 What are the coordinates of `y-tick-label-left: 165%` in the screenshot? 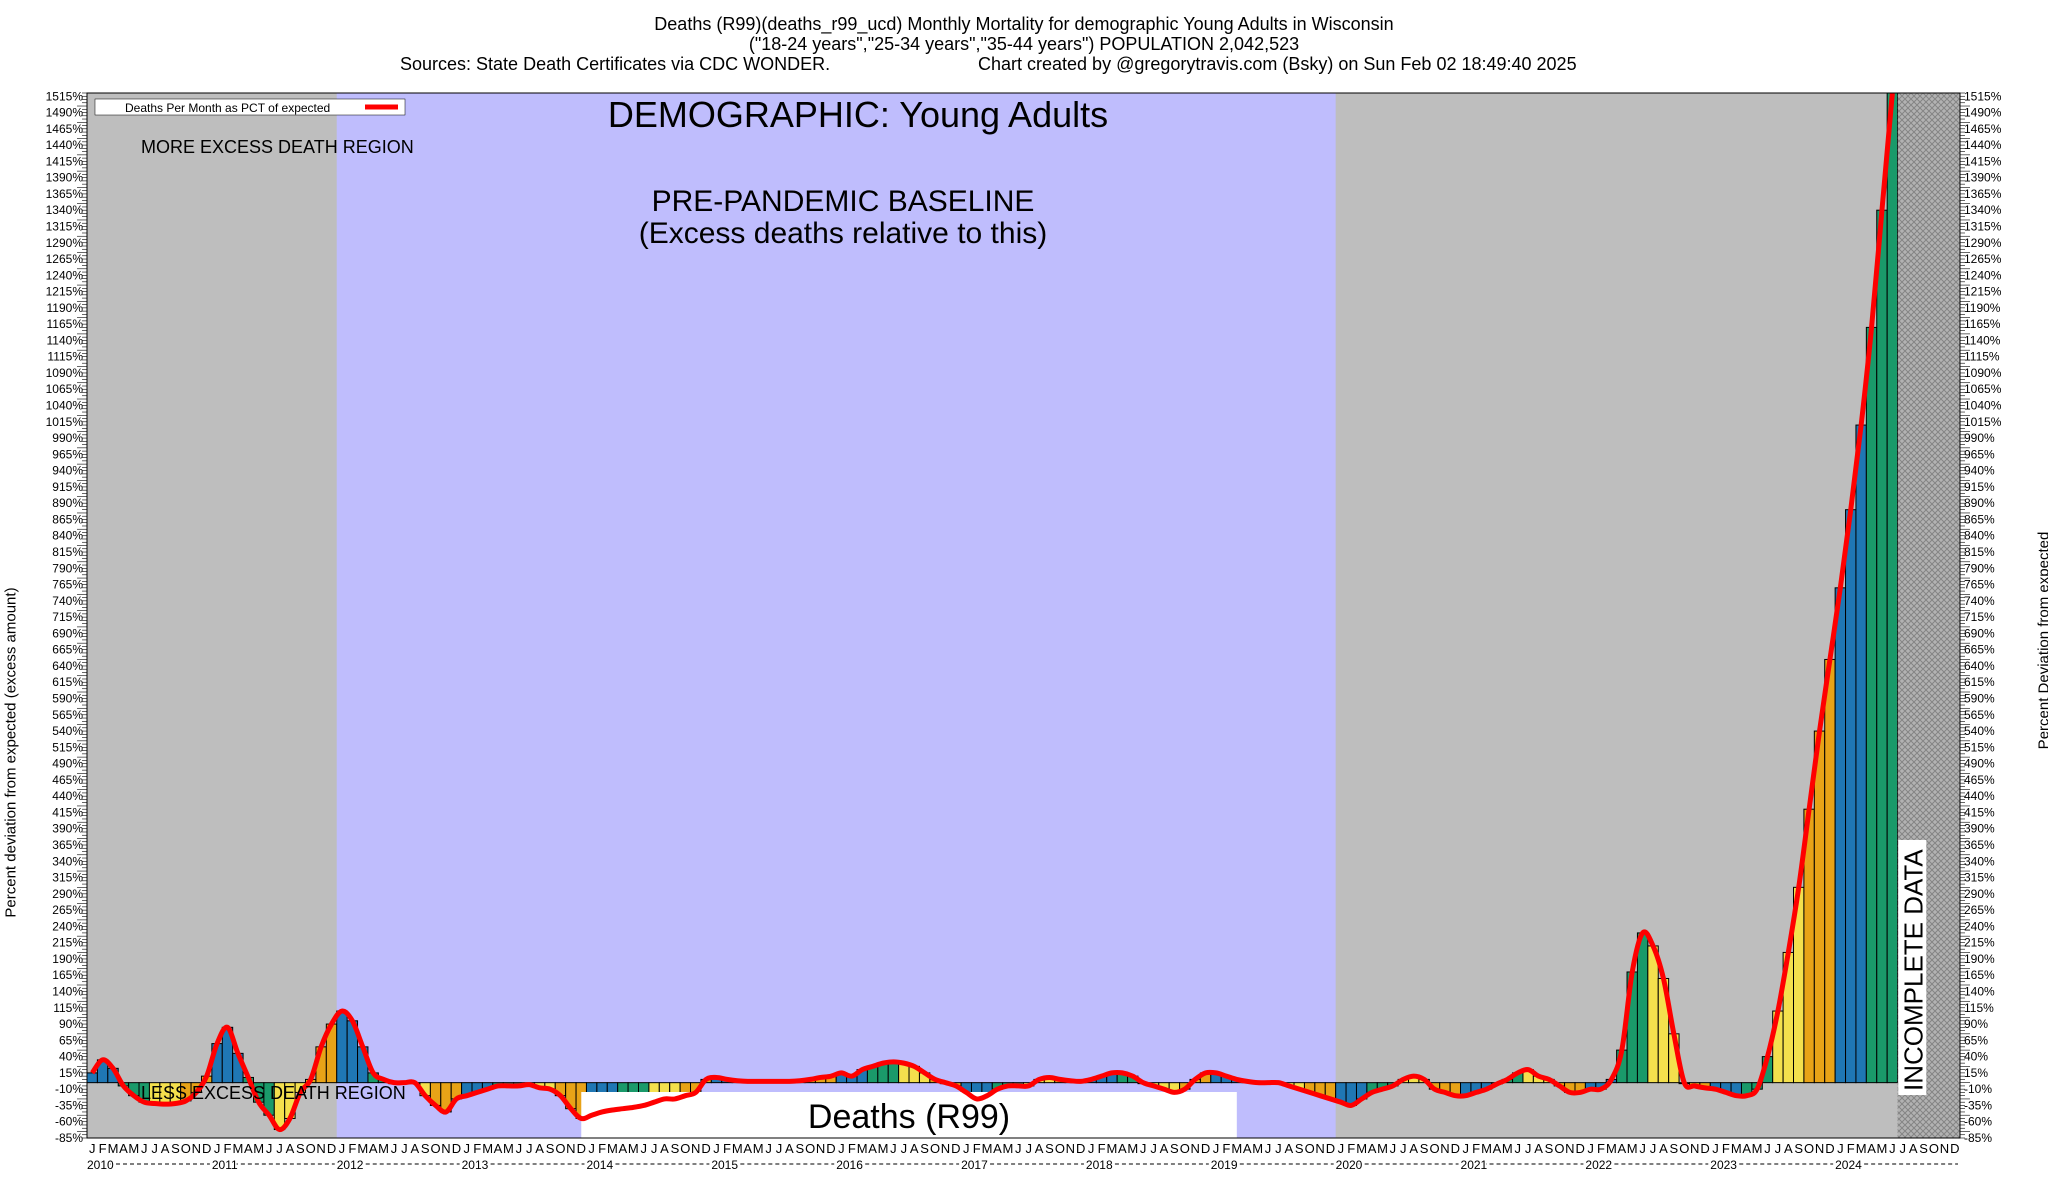 It's located at (67, 975).